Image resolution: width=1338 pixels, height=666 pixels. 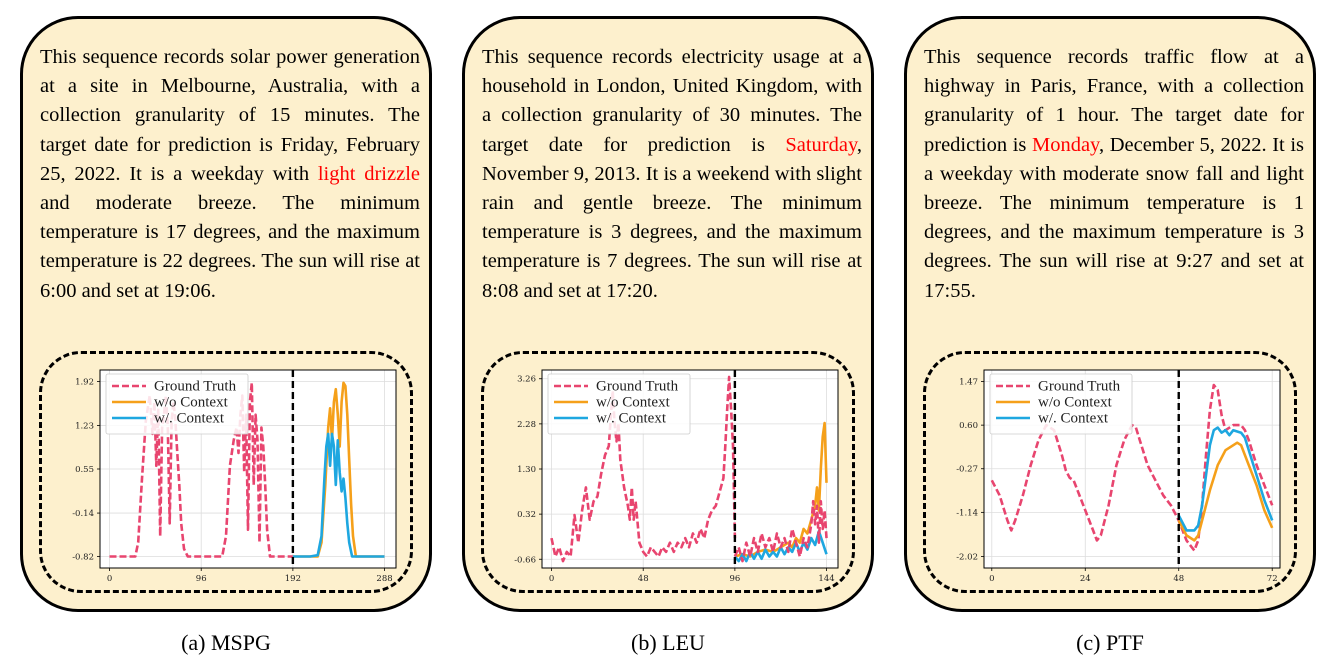 What do you see at coordinates (84, 382) in the screenshot?
I see `y-tick-label: 1.92` at bounding box center [84, 382].